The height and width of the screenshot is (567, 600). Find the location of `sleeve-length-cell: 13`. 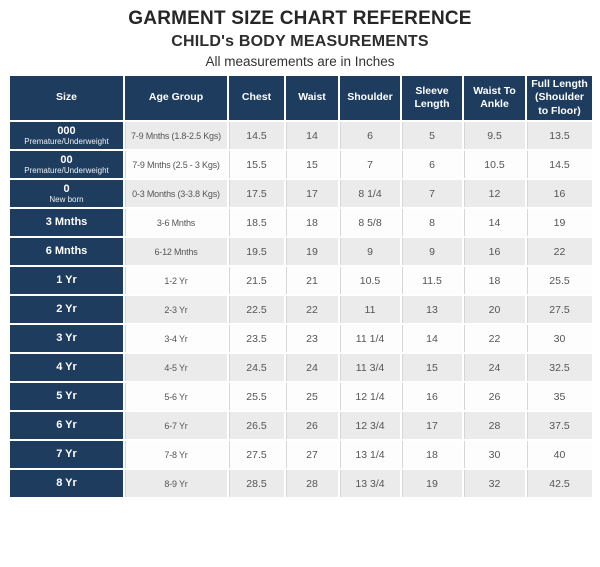

sleeve-length-cell: 13 is located at coordinates (432, 309).